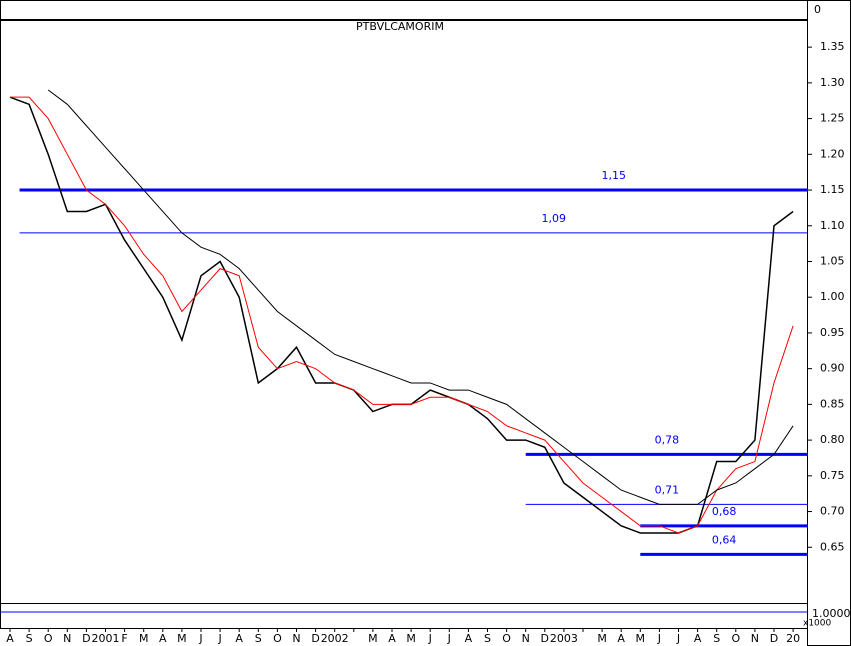 The width and height of the screenshot is (851, 646). What do you see at coordinates (400, 26) in the screenshot?
I see `chart-title: PTBVLCAMORIM` at bounding box center [400, 26].